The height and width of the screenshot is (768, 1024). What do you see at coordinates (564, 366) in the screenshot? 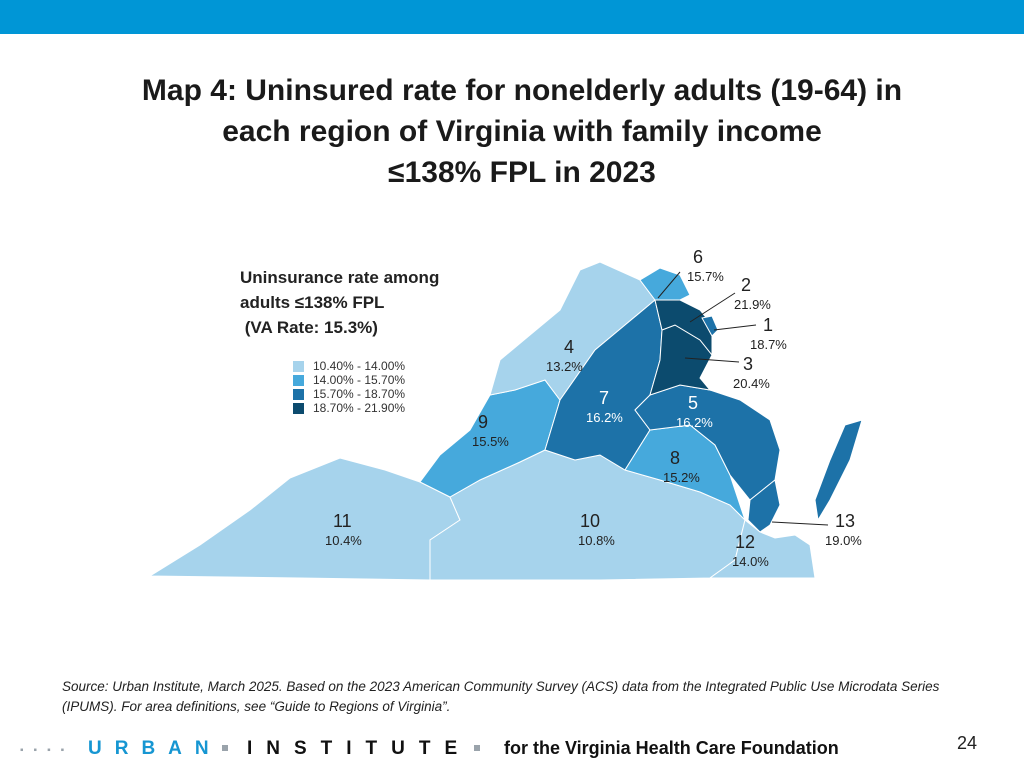
I see `region-rate: 13.2%` at bounding box center [564, 366].